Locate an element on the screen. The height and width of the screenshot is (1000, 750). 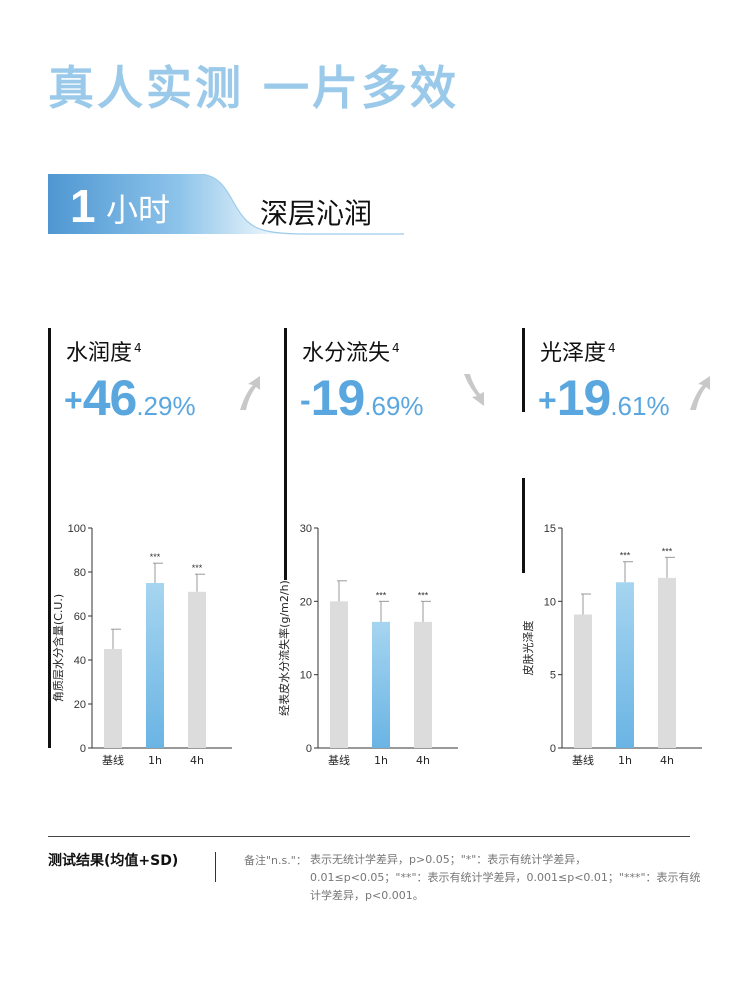
badge-number: 1 is located at coordinates (83, 206).